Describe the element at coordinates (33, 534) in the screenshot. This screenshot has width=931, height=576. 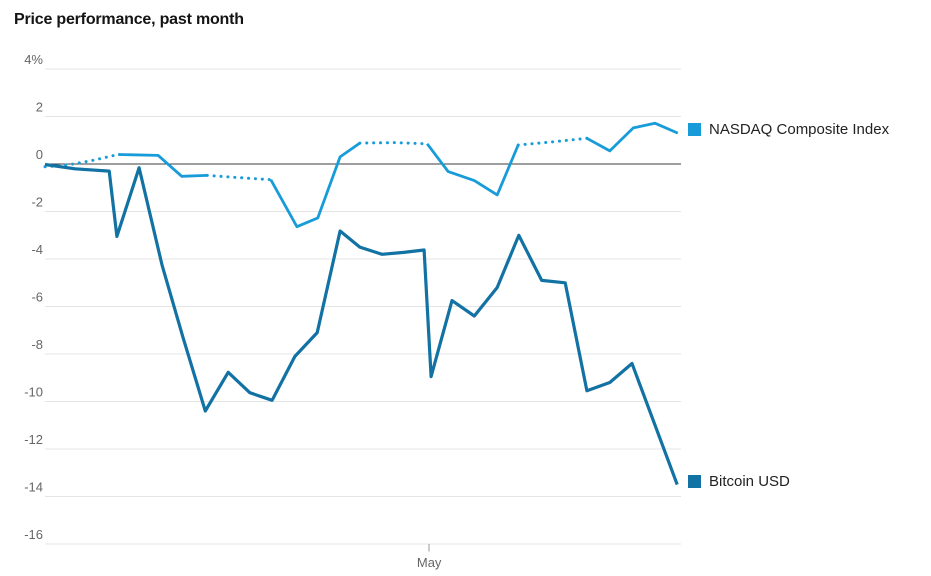
I see `y-tick-label: -16` at that location.